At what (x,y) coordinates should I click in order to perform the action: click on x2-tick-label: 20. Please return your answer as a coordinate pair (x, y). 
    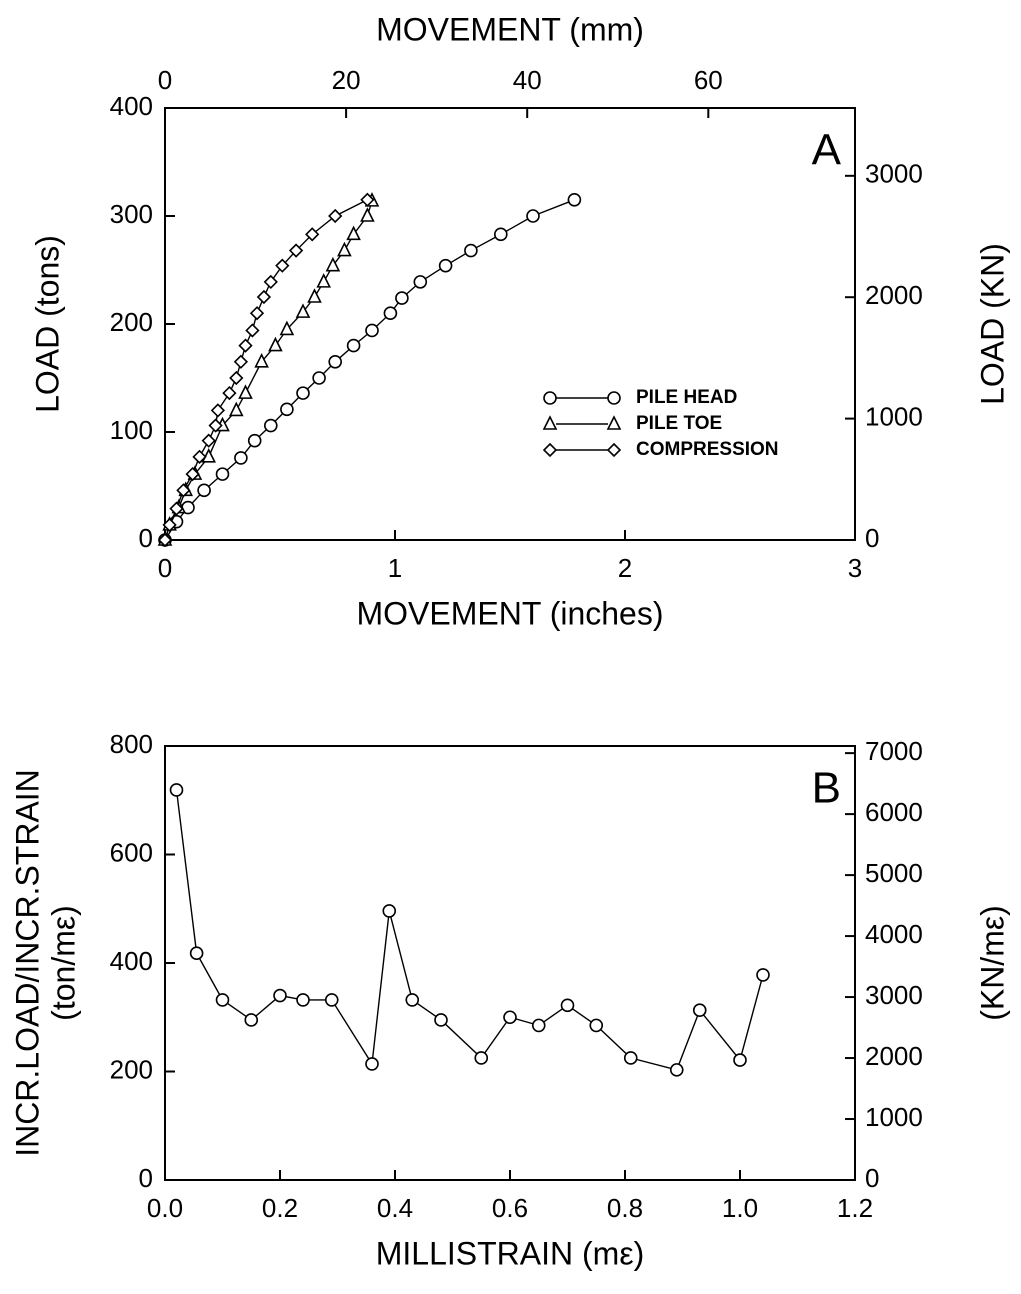
    Looking at the image, I should click on (346, 80).